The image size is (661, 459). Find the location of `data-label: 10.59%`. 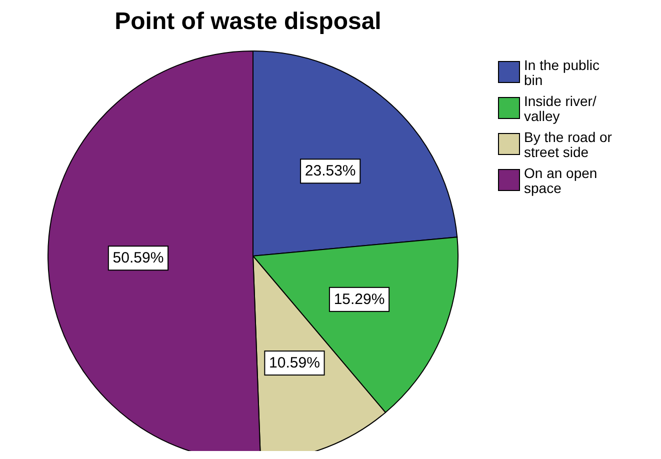

data-label: 10.59% is located at coordinates (294, 363).